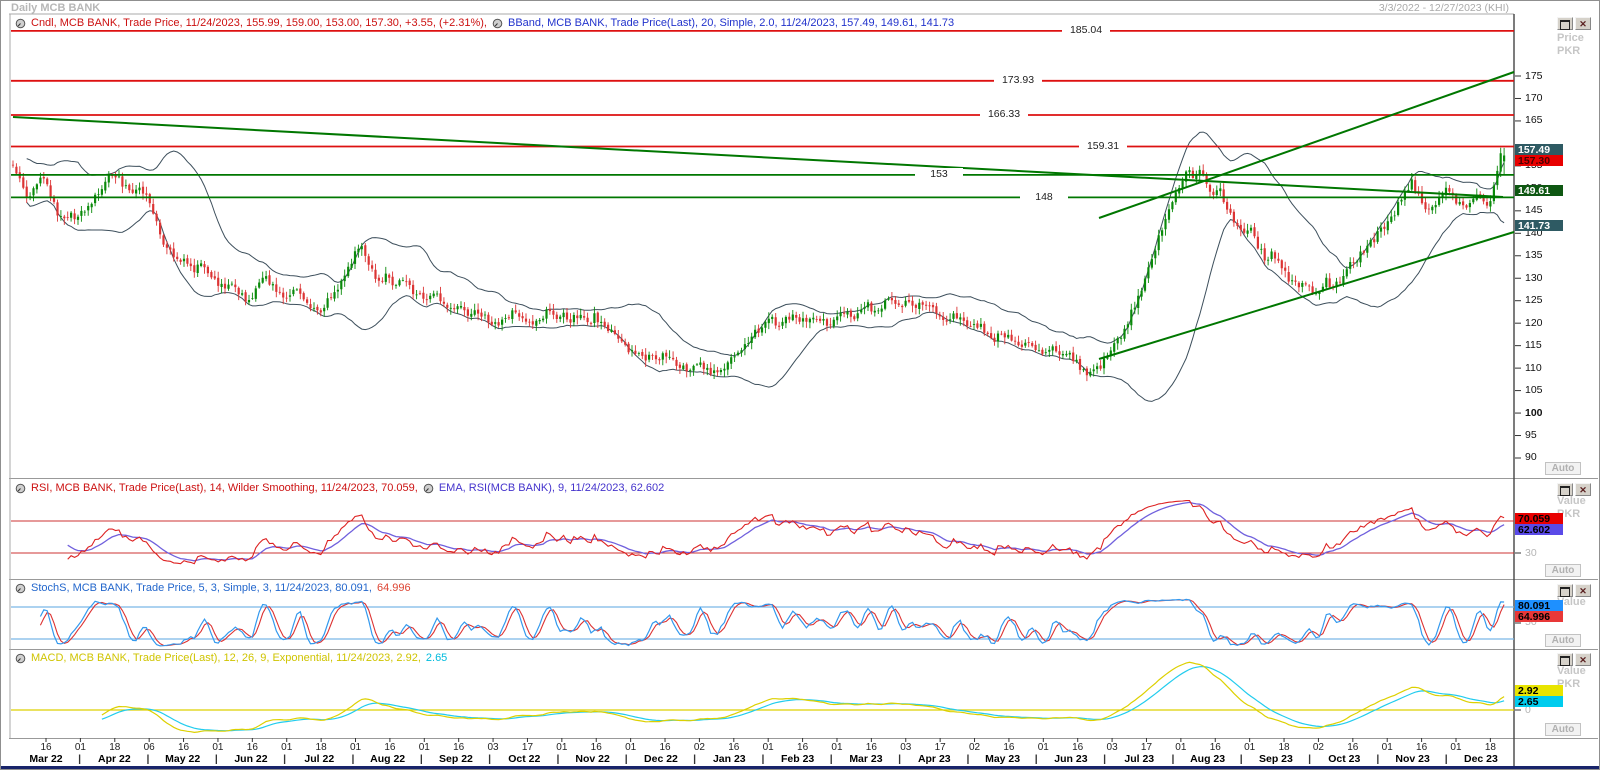 Image resolution: width=1600 pixels, height=770 pixels. I want to click on main-tick-label-130: 130, so click(1534, 277).